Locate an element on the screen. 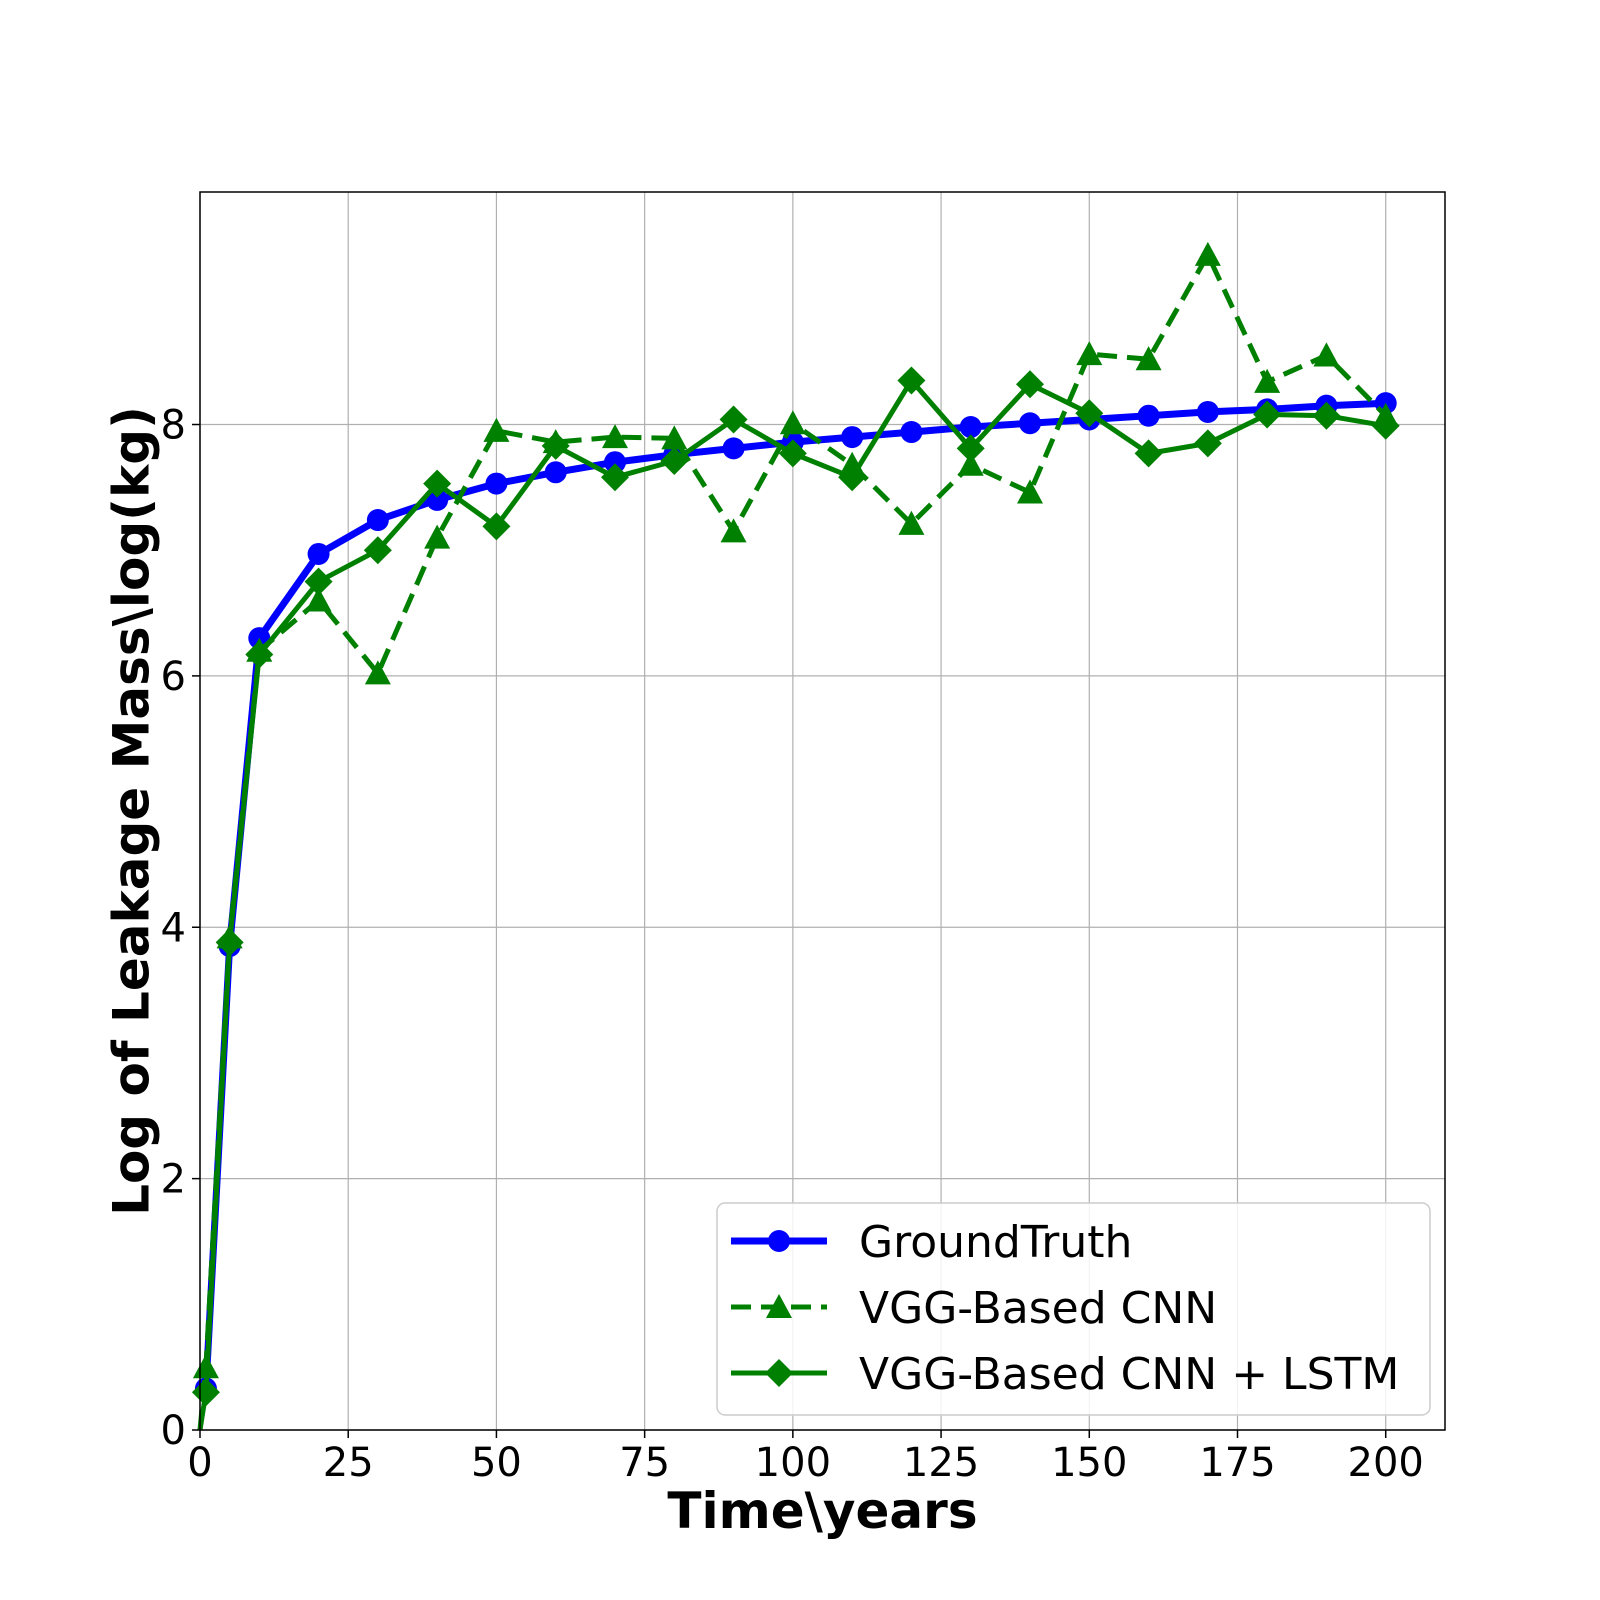  legend-label: VGG-Based CNN is located at coordinates (1038, 1308).